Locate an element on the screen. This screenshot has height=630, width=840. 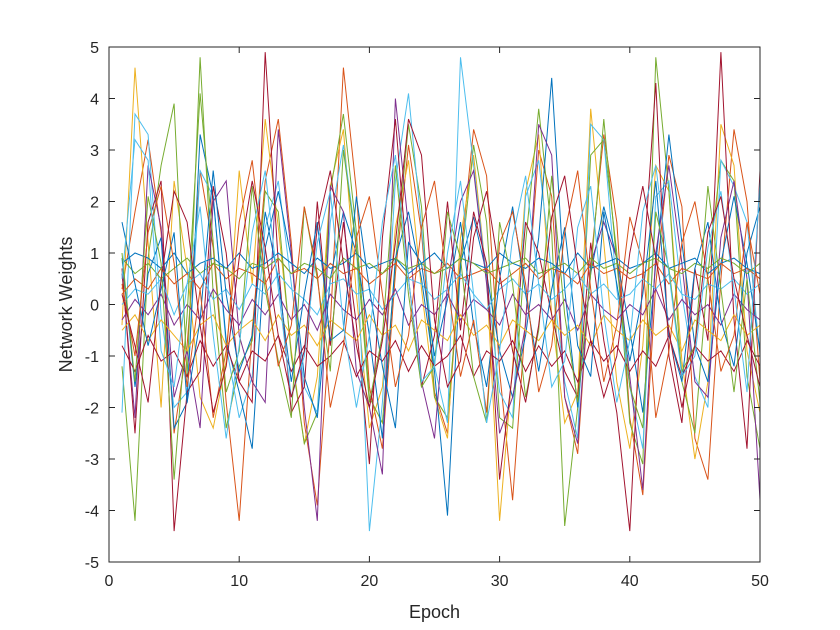
y-tick-label: -5 is located at coordinates (92, 563).